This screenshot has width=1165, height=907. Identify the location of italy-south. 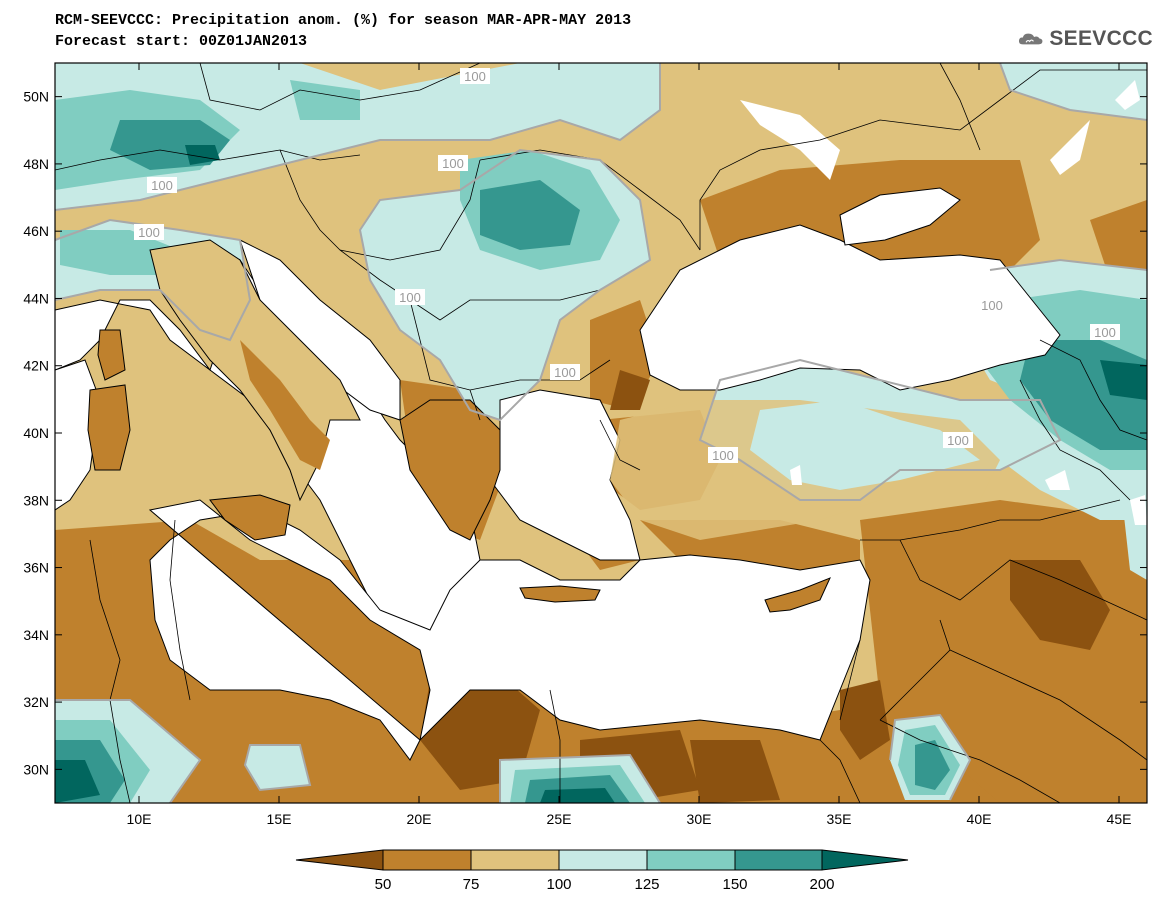
(285, 405).